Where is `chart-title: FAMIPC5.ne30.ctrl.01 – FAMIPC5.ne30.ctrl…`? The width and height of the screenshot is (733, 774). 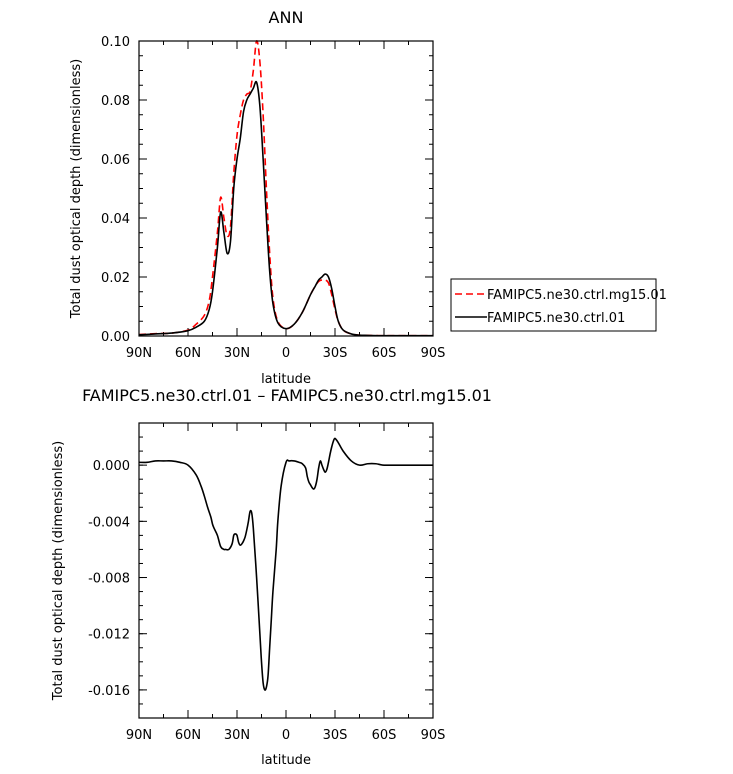 chart-title: FAMIPC5.ne30.ctrl.01 – FAMIPC5.ne30.ctrl… is located at coordinates (287, 395).